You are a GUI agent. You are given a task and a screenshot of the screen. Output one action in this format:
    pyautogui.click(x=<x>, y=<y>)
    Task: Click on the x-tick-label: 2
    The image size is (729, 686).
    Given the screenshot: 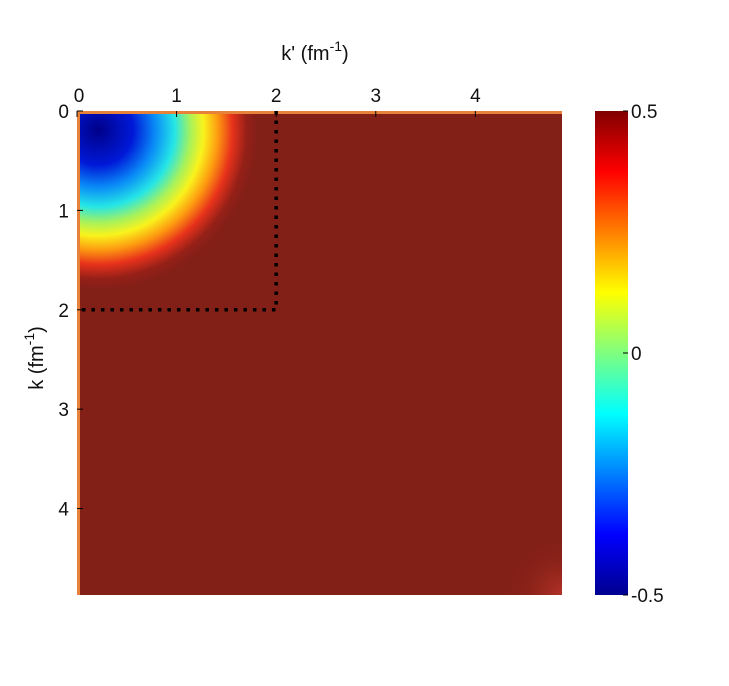 What is the action you would take?
    pyautogui.click(x=276, y=96)
    